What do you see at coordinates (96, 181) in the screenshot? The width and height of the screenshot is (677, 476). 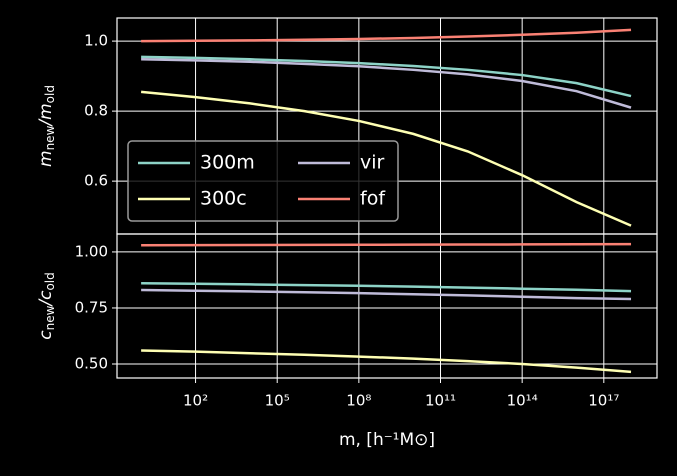 I see `y-tick-label: 0.6` at bounding box center [96, 181].